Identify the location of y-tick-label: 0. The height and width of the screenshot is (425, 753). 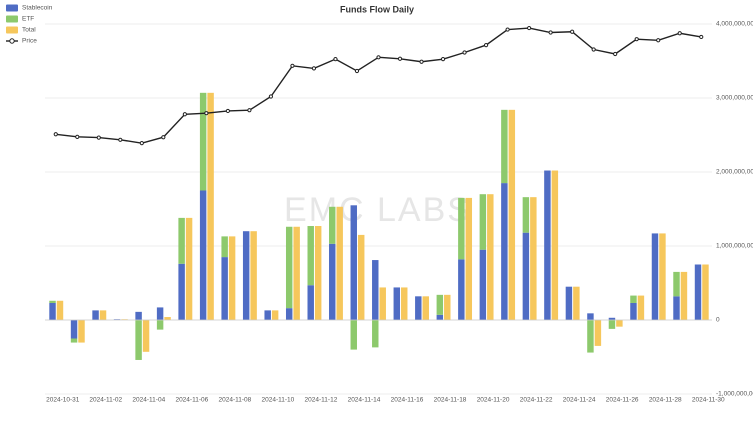
(718, 320).